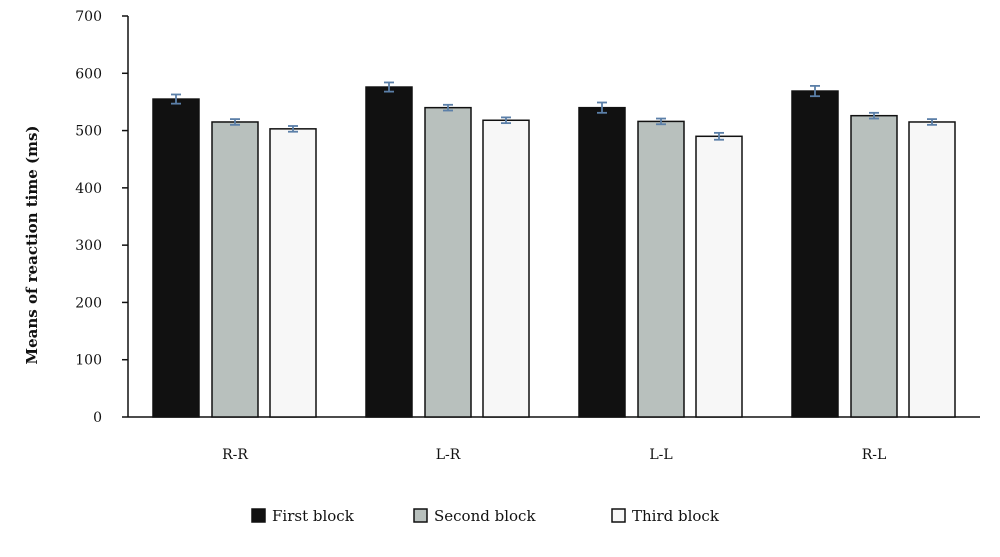 This screenshot has width=1000, height=557. What do you see at coordinates (88, 17) in the screenshot?
I see `y-tick-label: 700` at bounding box center [88, 17].